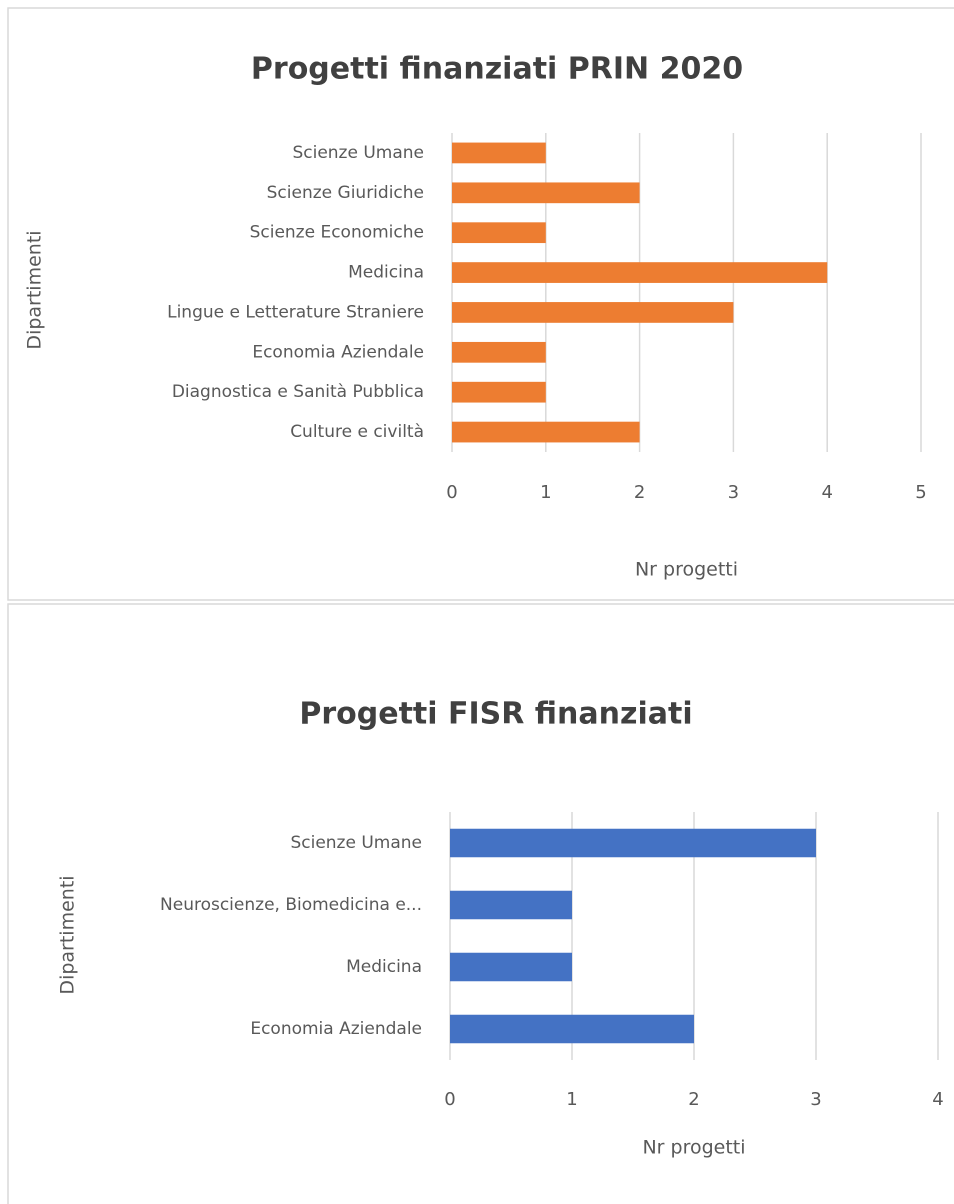  What do you see at coordinates (495, 714) in the screenshot?
I see `chart-title: Progetti FISR finanziati` at bounding box center [495, 714].